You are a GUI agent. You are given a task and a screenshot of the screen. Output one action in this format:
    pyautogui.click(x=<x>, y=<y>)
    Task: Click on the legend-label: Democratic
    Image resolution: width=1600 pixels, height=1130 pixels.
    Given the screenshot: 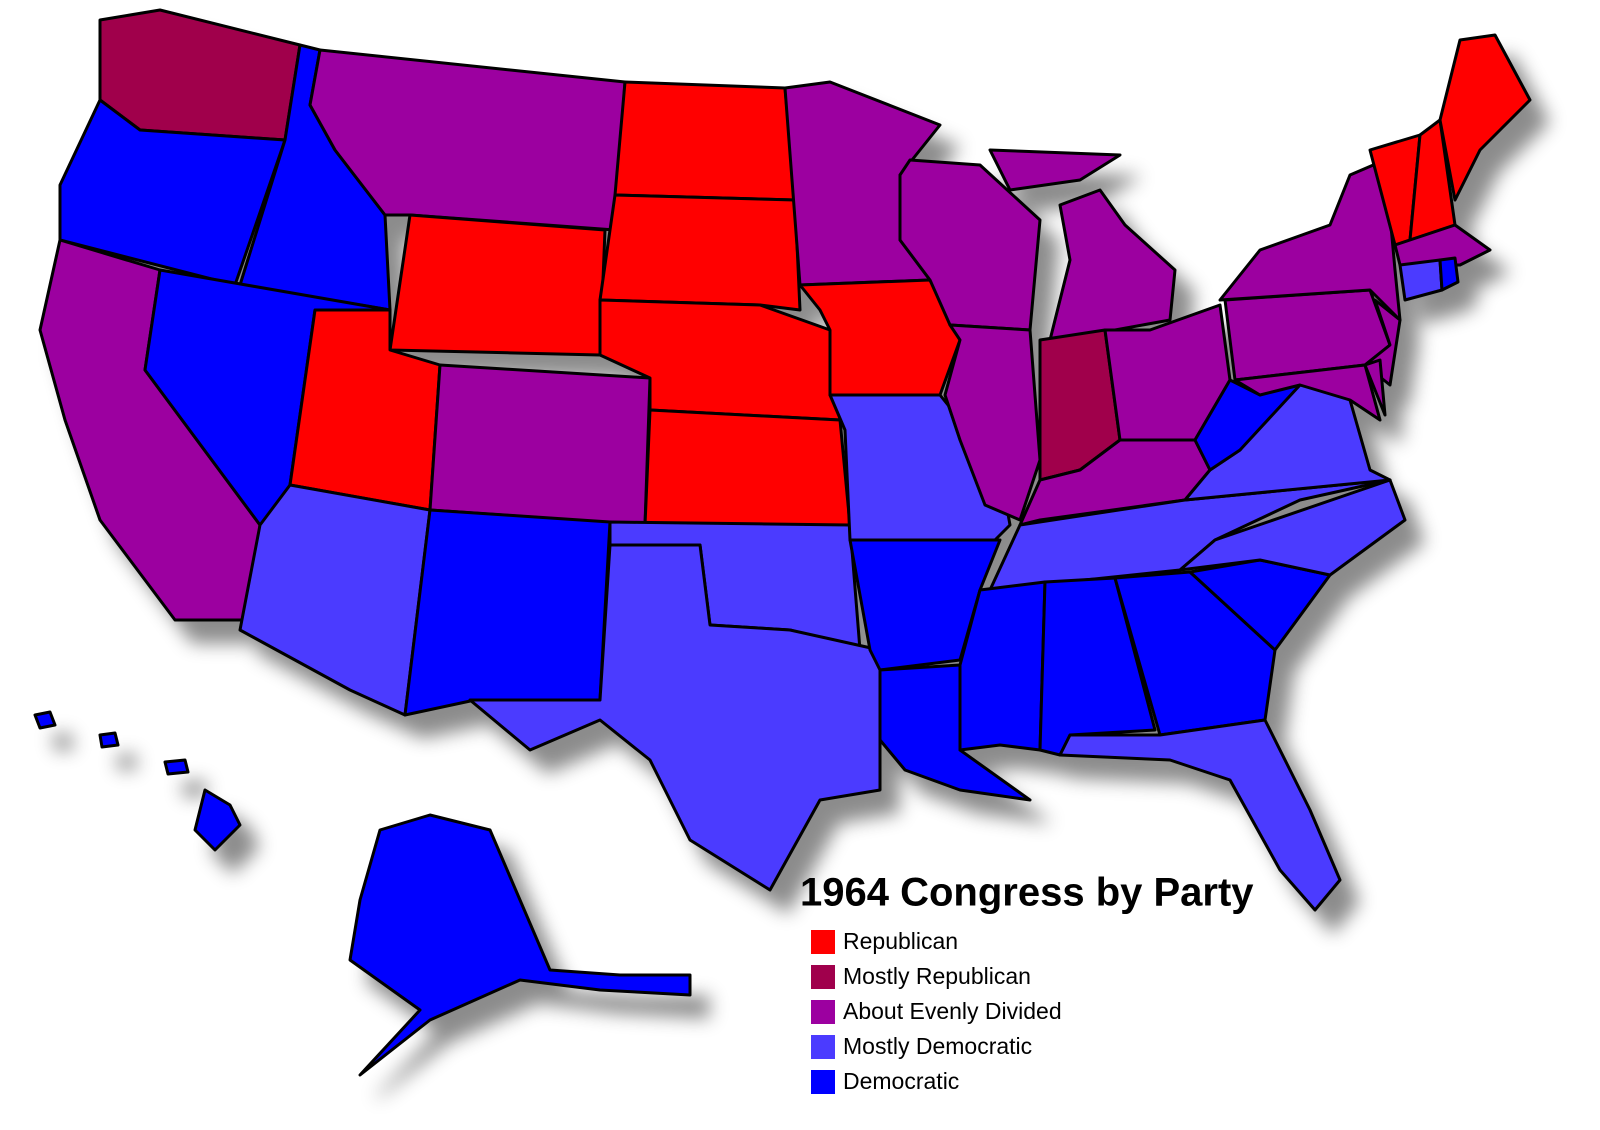 What is the action you would take?
    pyautogui.click(x=901, y=1081)
    